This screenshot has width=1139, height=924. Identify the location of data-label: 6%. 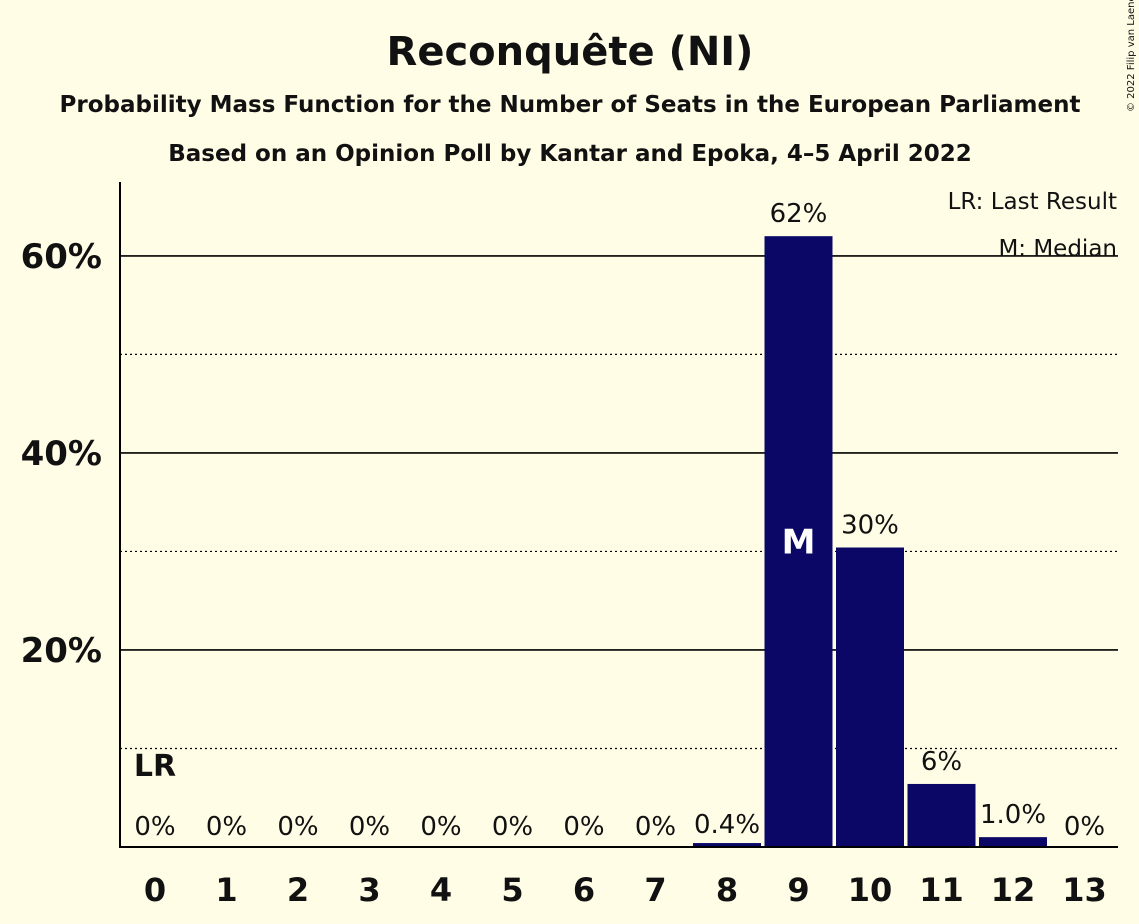
(941, 762).